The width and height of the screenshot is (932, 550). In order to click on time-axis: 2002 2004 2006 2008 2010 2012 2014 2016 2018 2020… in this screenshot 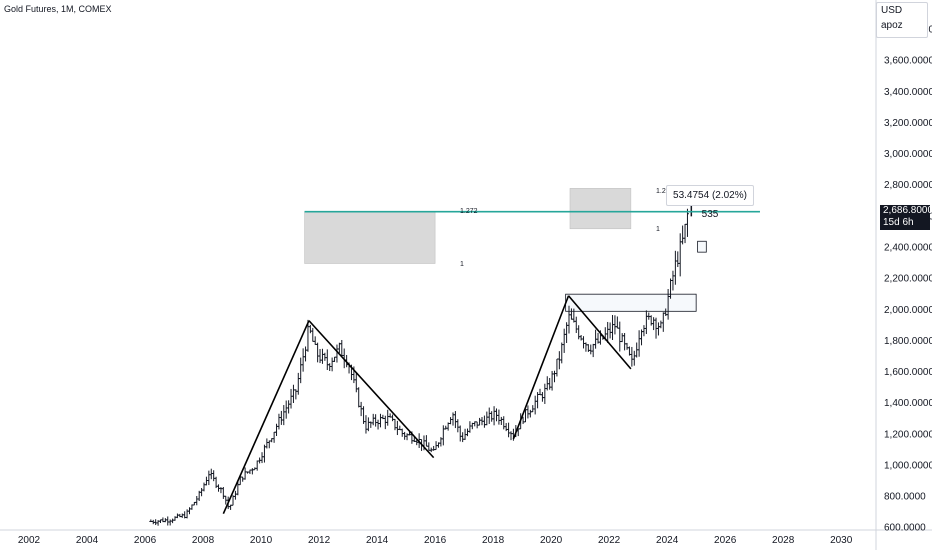, I will do `click(435, 540)`.